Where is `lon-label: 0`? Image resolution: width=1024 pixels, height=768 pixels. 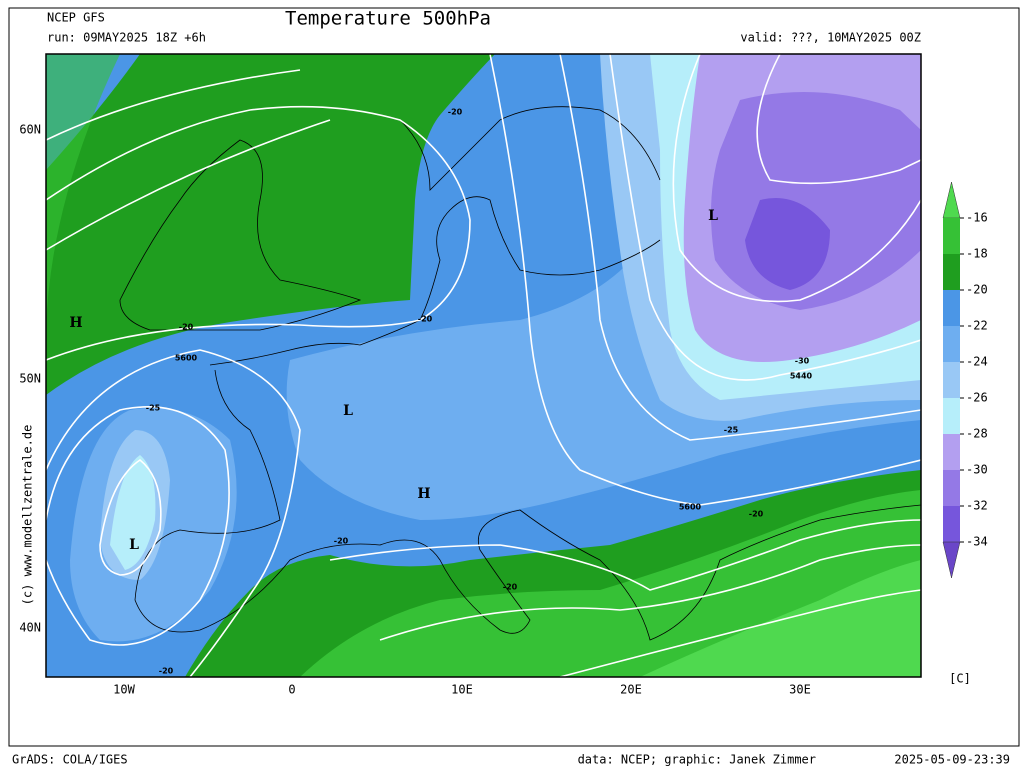
lon-label: 0 is located at coordinates (291, 690).